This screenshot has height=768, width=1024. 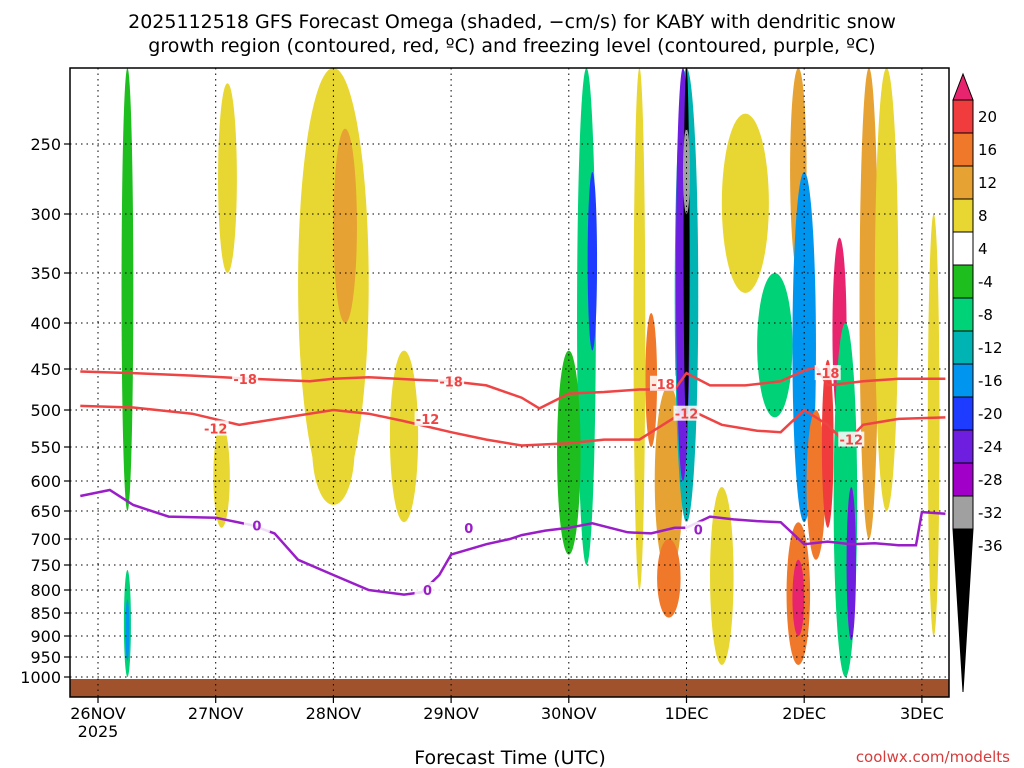 I want to click on x-tick-label-29NOV: 29NOV, so click(x=451, y=713).